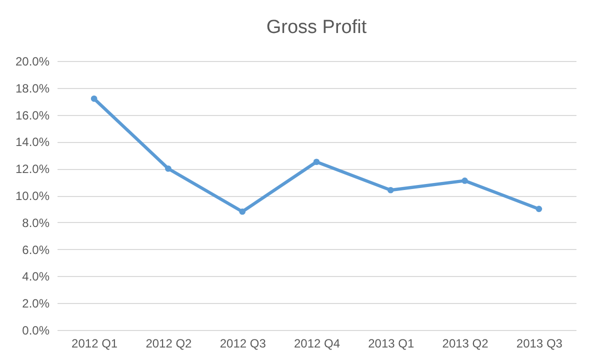  Describe the element at coordinates (243, 343) in the screenshot. I see `x-tick-label: 2012 Q3` at that location.